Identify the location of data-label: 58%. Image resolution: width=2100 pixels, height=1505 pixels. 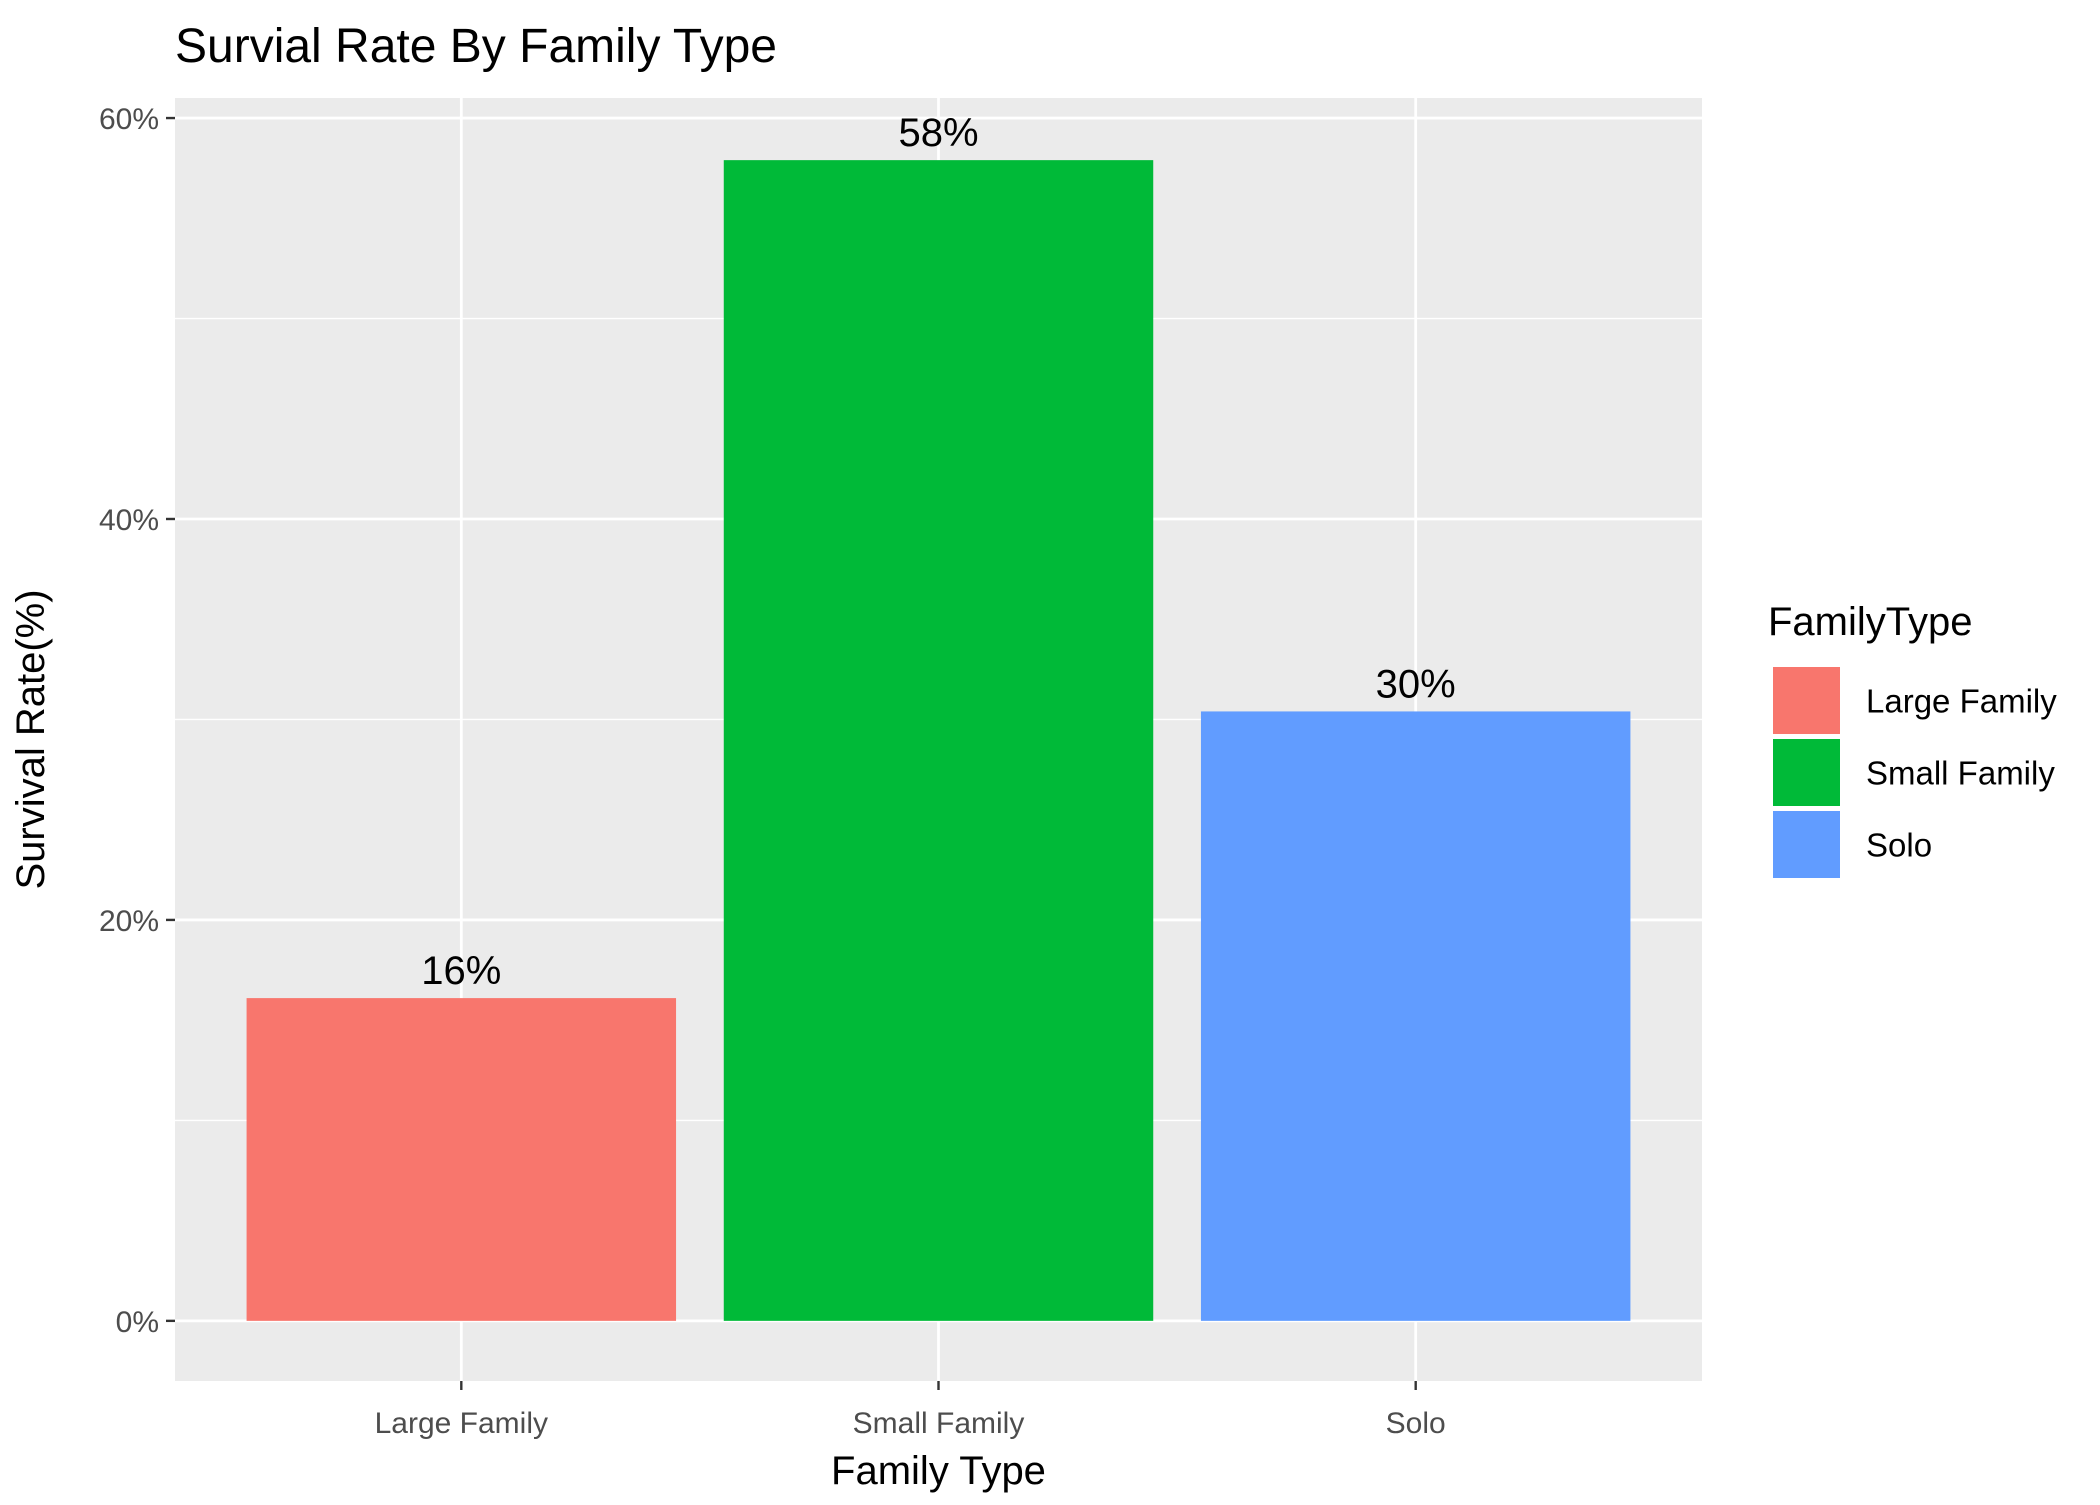
(938, 133).